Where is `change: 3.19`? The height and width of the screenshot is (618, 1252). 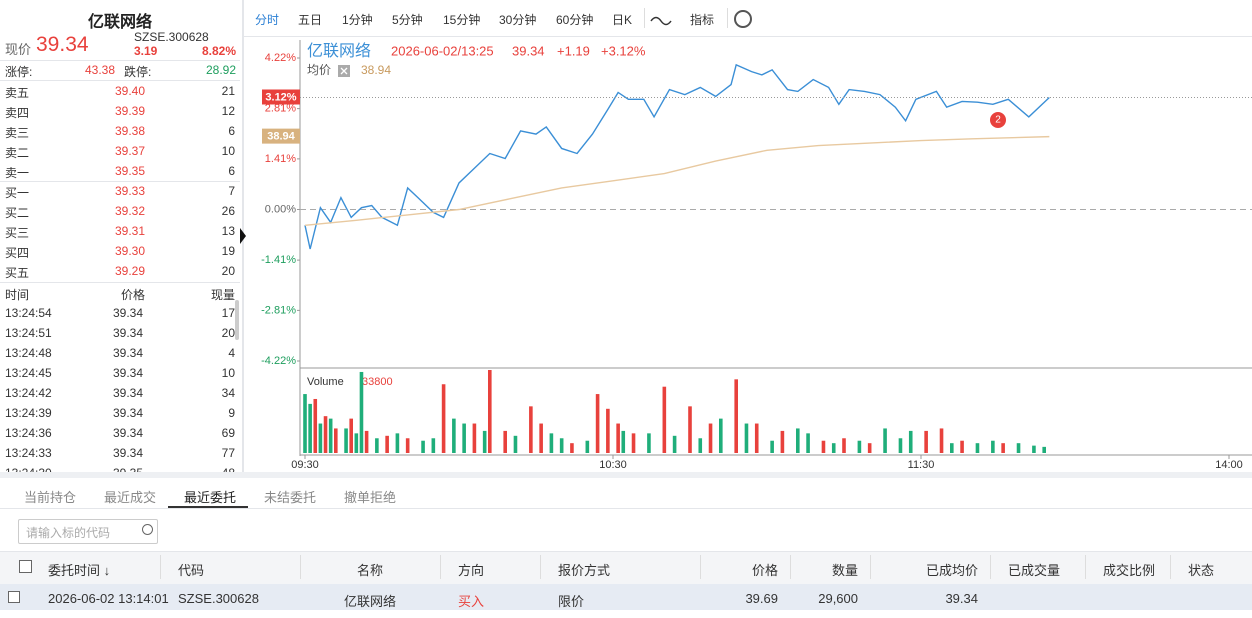
change: 3.19 is located at coordinates (146, 51).